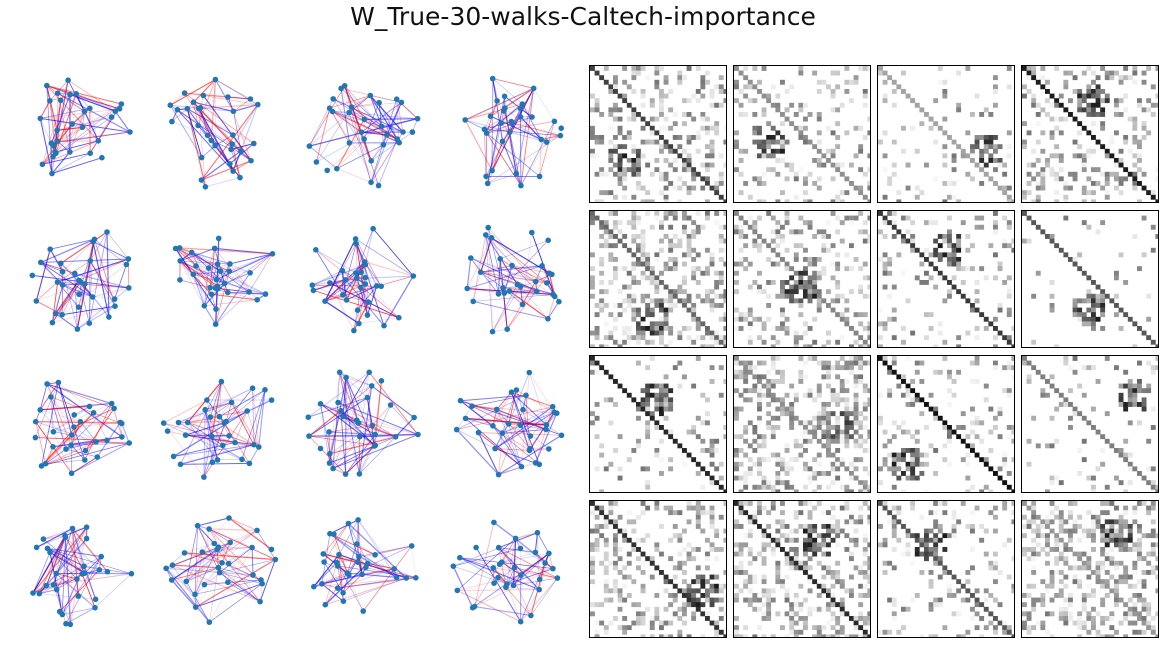 This screenshot has width=1166, height=650. I want to click on graph-panel-r2-c3, so click(363, 279).